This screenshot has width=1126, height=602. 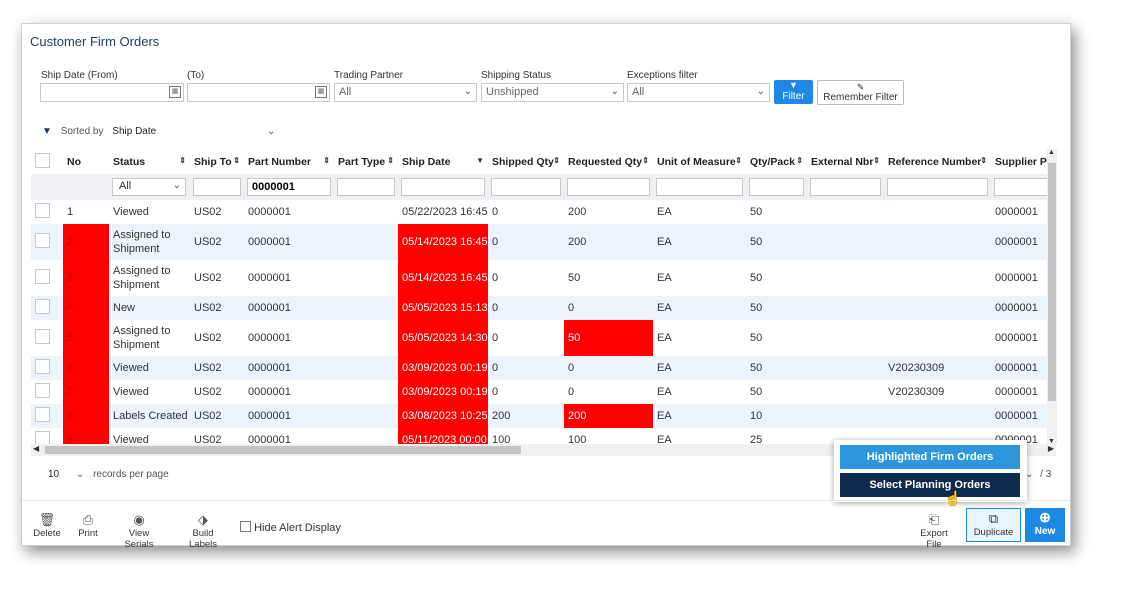 I want to click on export-file-button: ⎗ Export File, so click(x=934, y=532).